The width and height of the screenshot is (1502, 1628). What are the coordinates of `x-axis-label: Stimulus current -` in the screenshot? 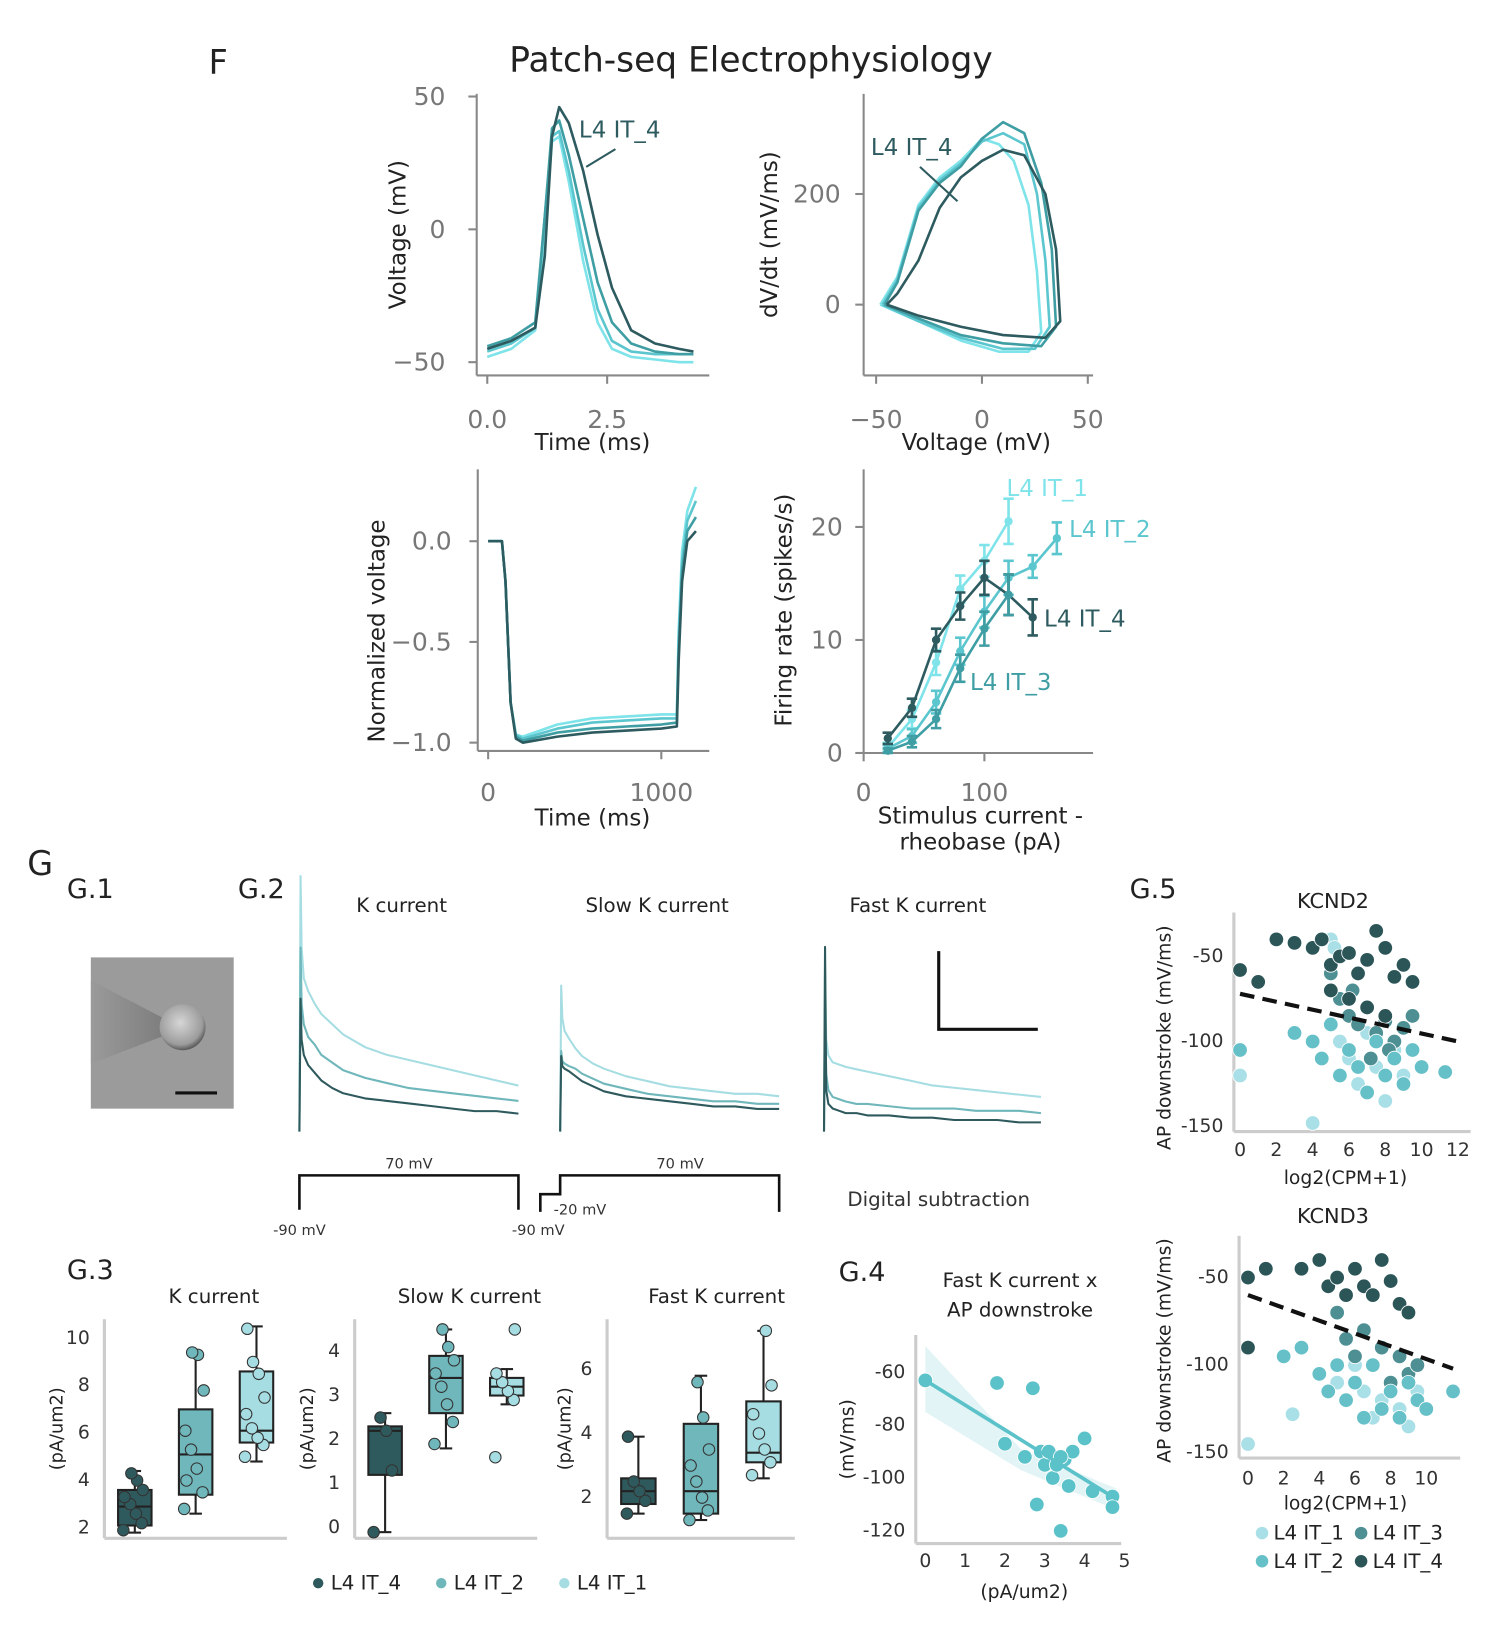 It's located at (980, 817).